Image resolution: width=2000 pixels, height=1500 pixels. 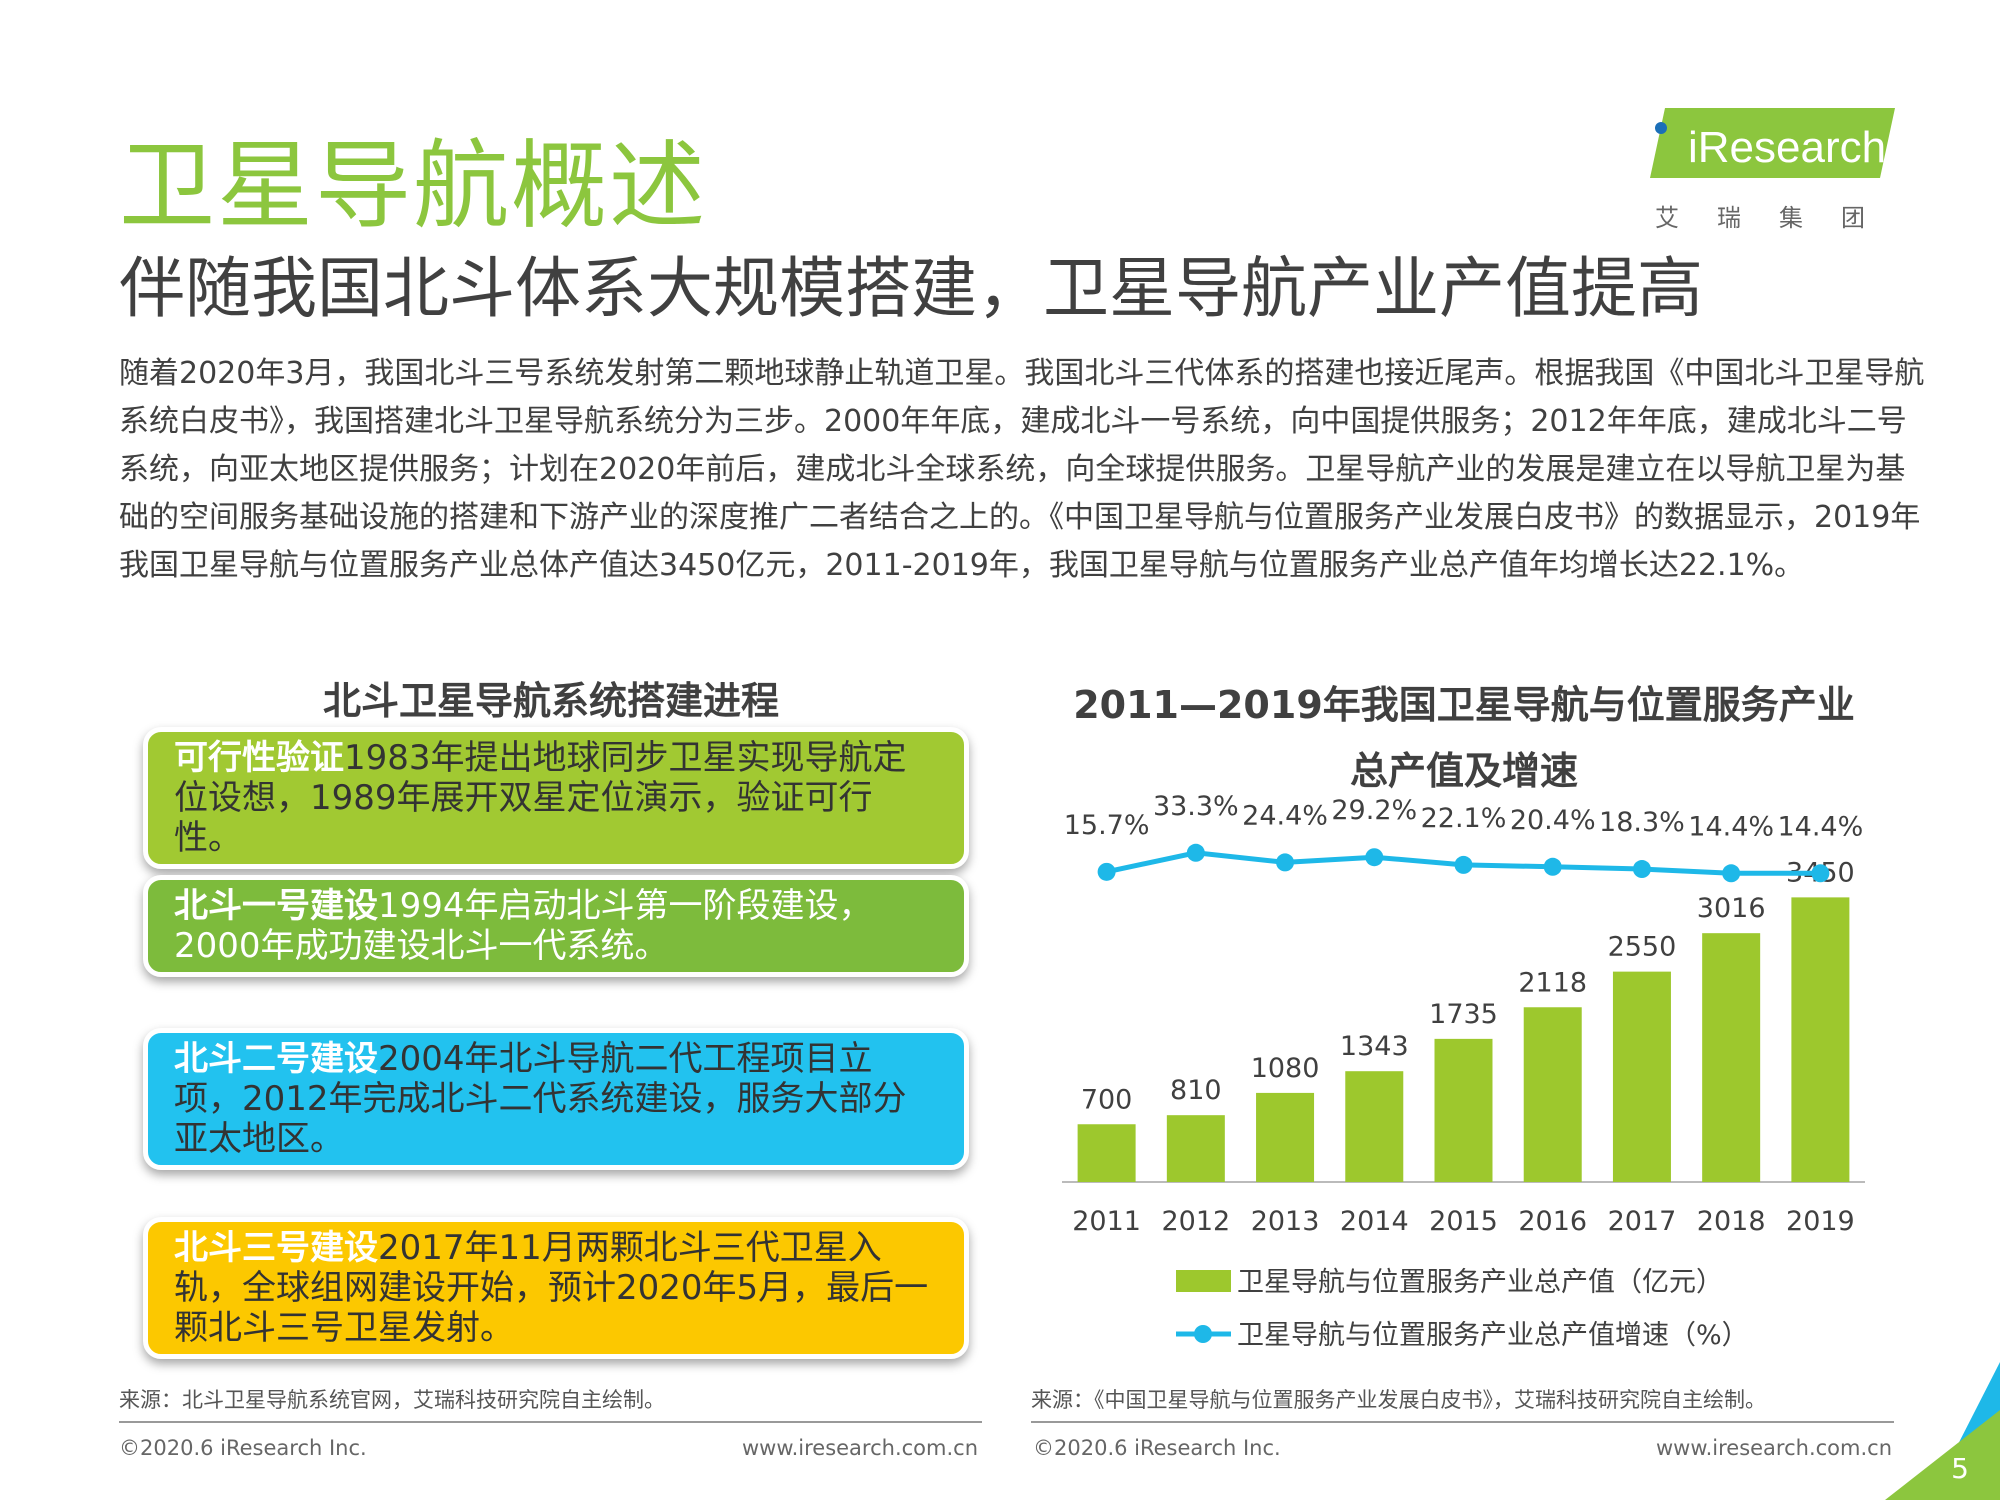 What do you see at coordinates (1195, 1221) in the screenshot?
I see `x-tick-label: 2012` at bounding box center [1195, 1221].